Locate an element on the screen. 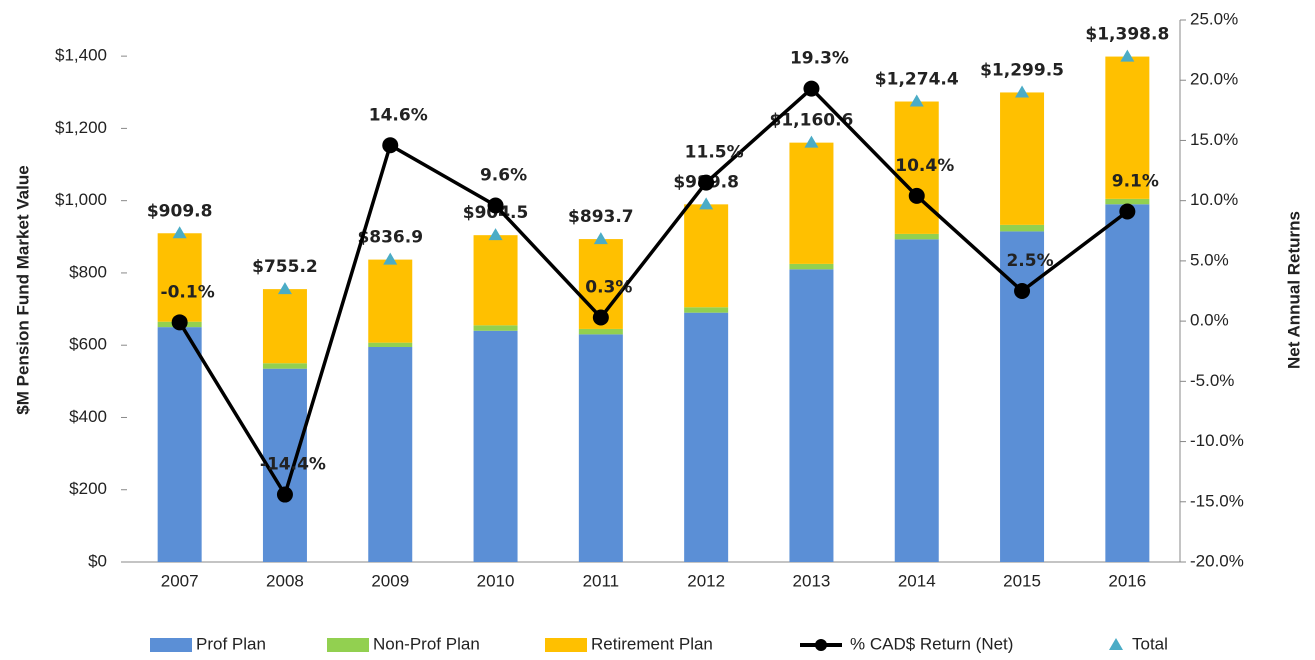  y2-tick-label: 5.0% is located at coordinates (1209, 259).